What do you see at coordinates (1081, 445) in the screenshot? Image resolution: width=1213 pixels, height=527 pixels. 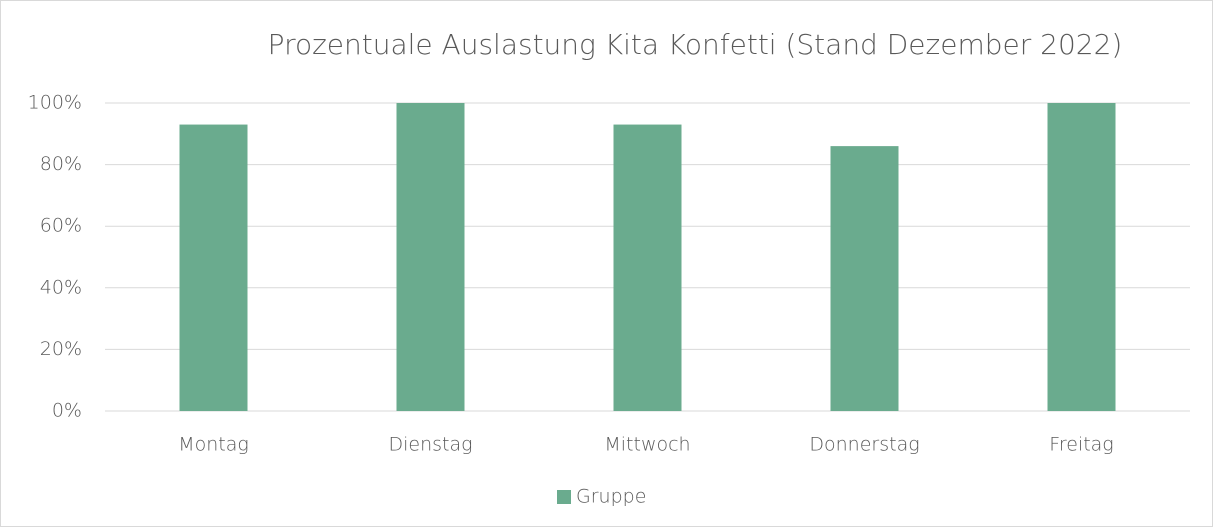 I see `x-tick-label: Freitag` at bounding box center [1081, 445].